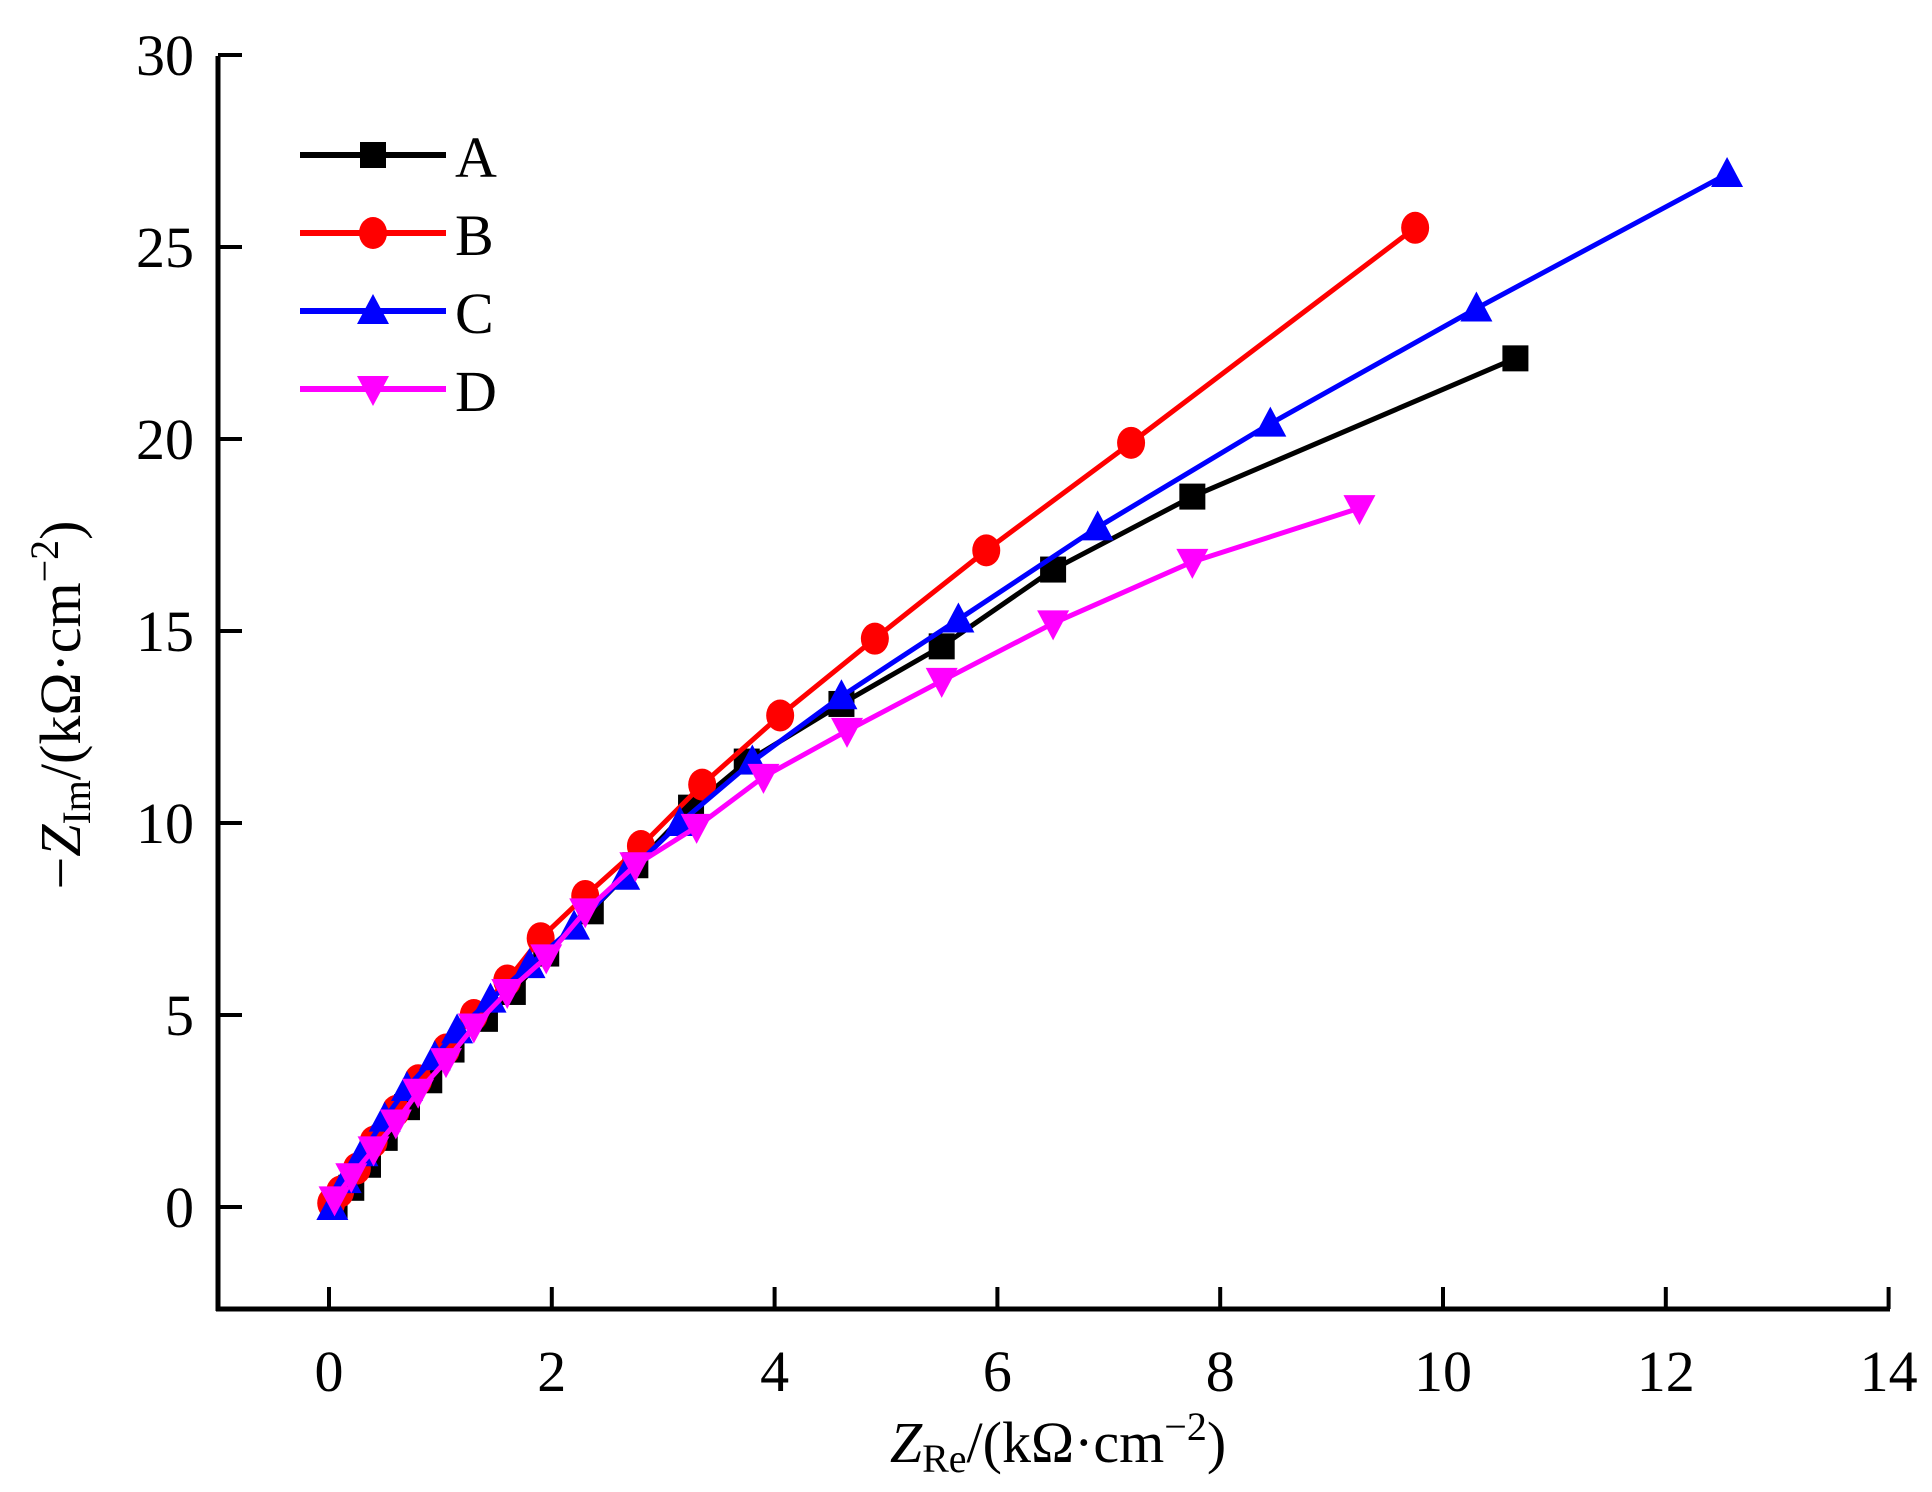  Describe the element at coordinates (44, 561) in the screenshot. I see `y-title-sup: −2` at that location.